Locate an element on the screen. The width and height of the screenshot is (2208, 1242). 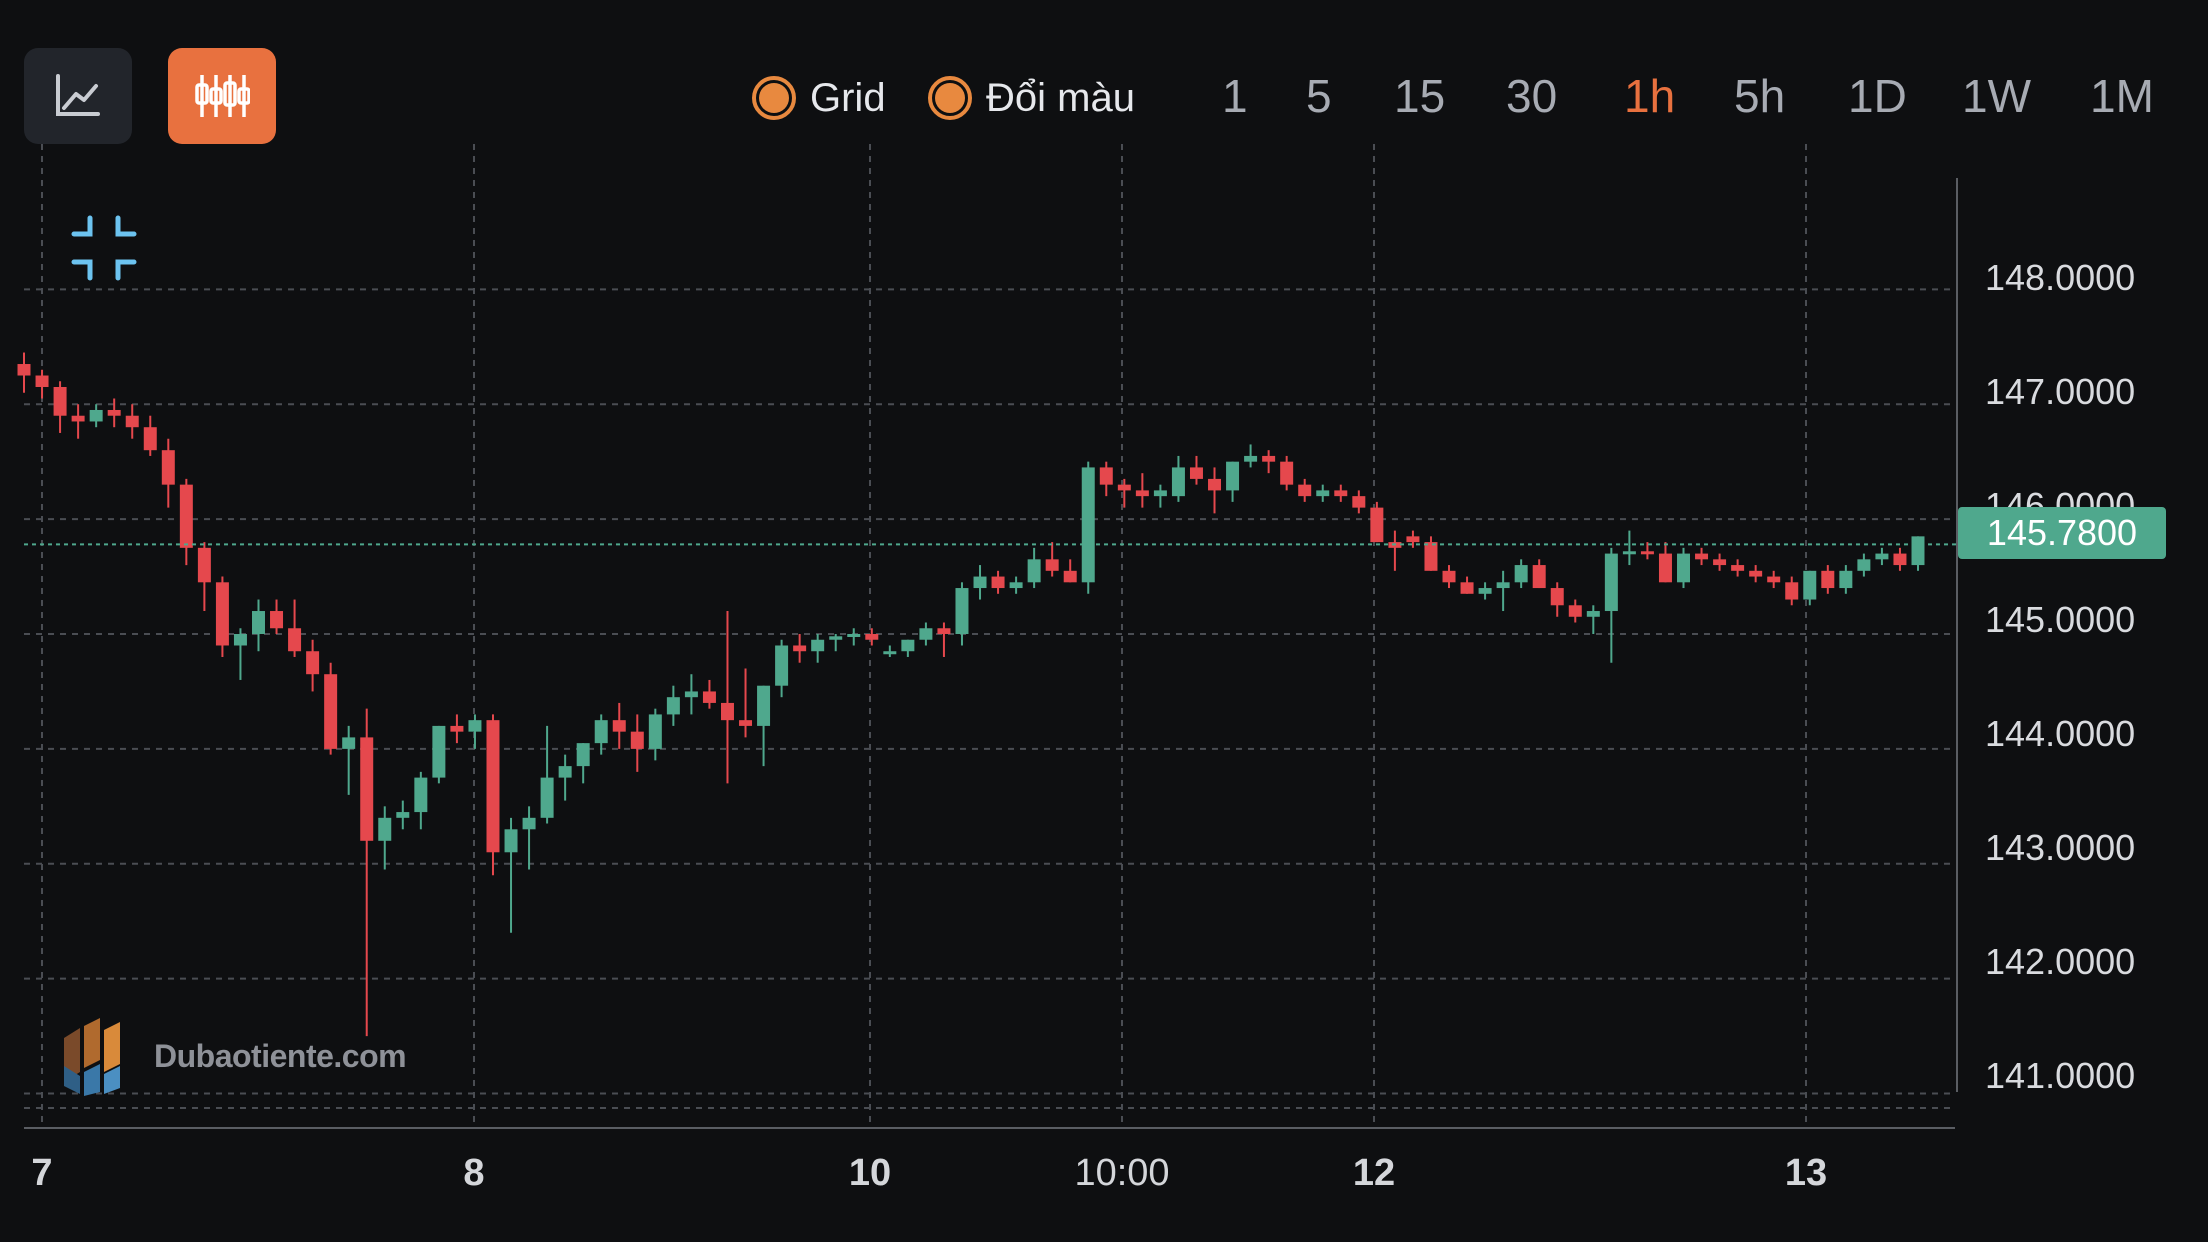
line-chart-icon is located at coordinates (78, 95).